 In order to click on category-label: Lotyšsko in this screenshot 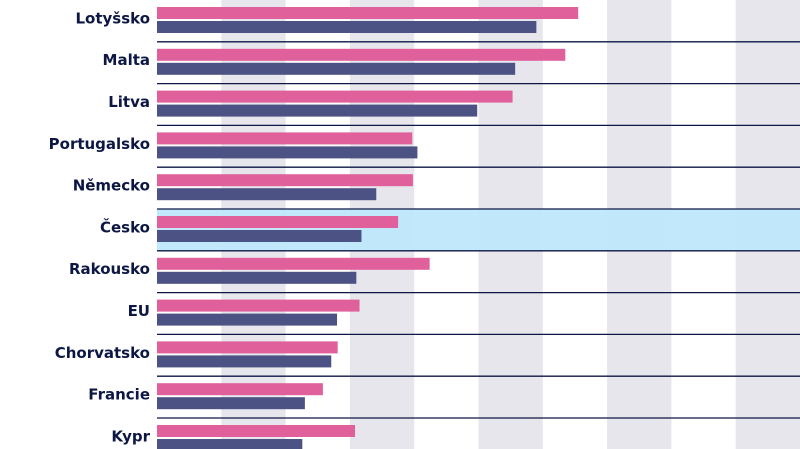, I will do `click(112, 18)`.